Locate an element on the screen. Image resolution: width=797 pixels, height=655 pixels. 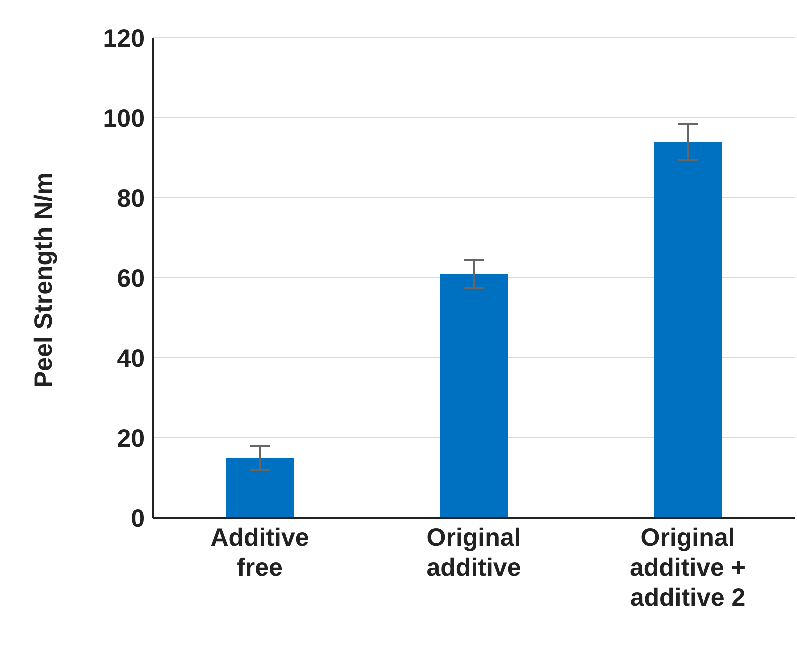
x-tick-label: Original additive + additive 2 is located at coordinates (688, 568).